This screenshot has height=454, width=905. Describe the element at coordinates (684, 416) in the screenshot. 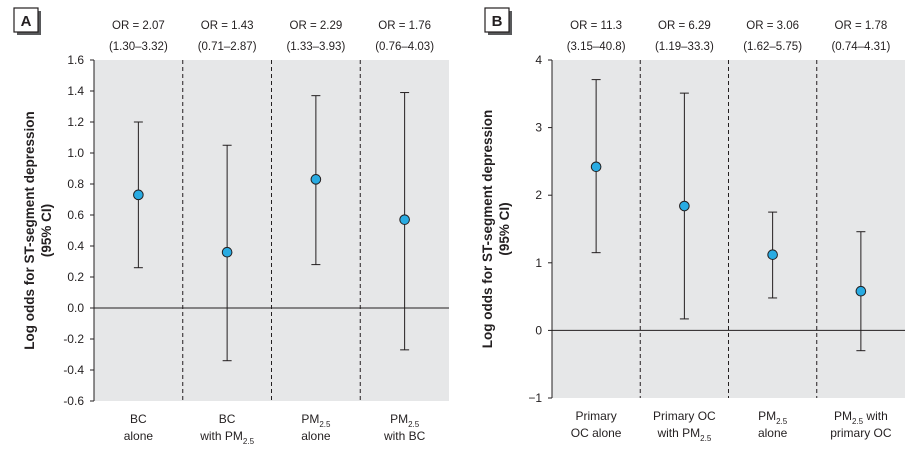

I see `x-category-label: Primary OC` at that location.